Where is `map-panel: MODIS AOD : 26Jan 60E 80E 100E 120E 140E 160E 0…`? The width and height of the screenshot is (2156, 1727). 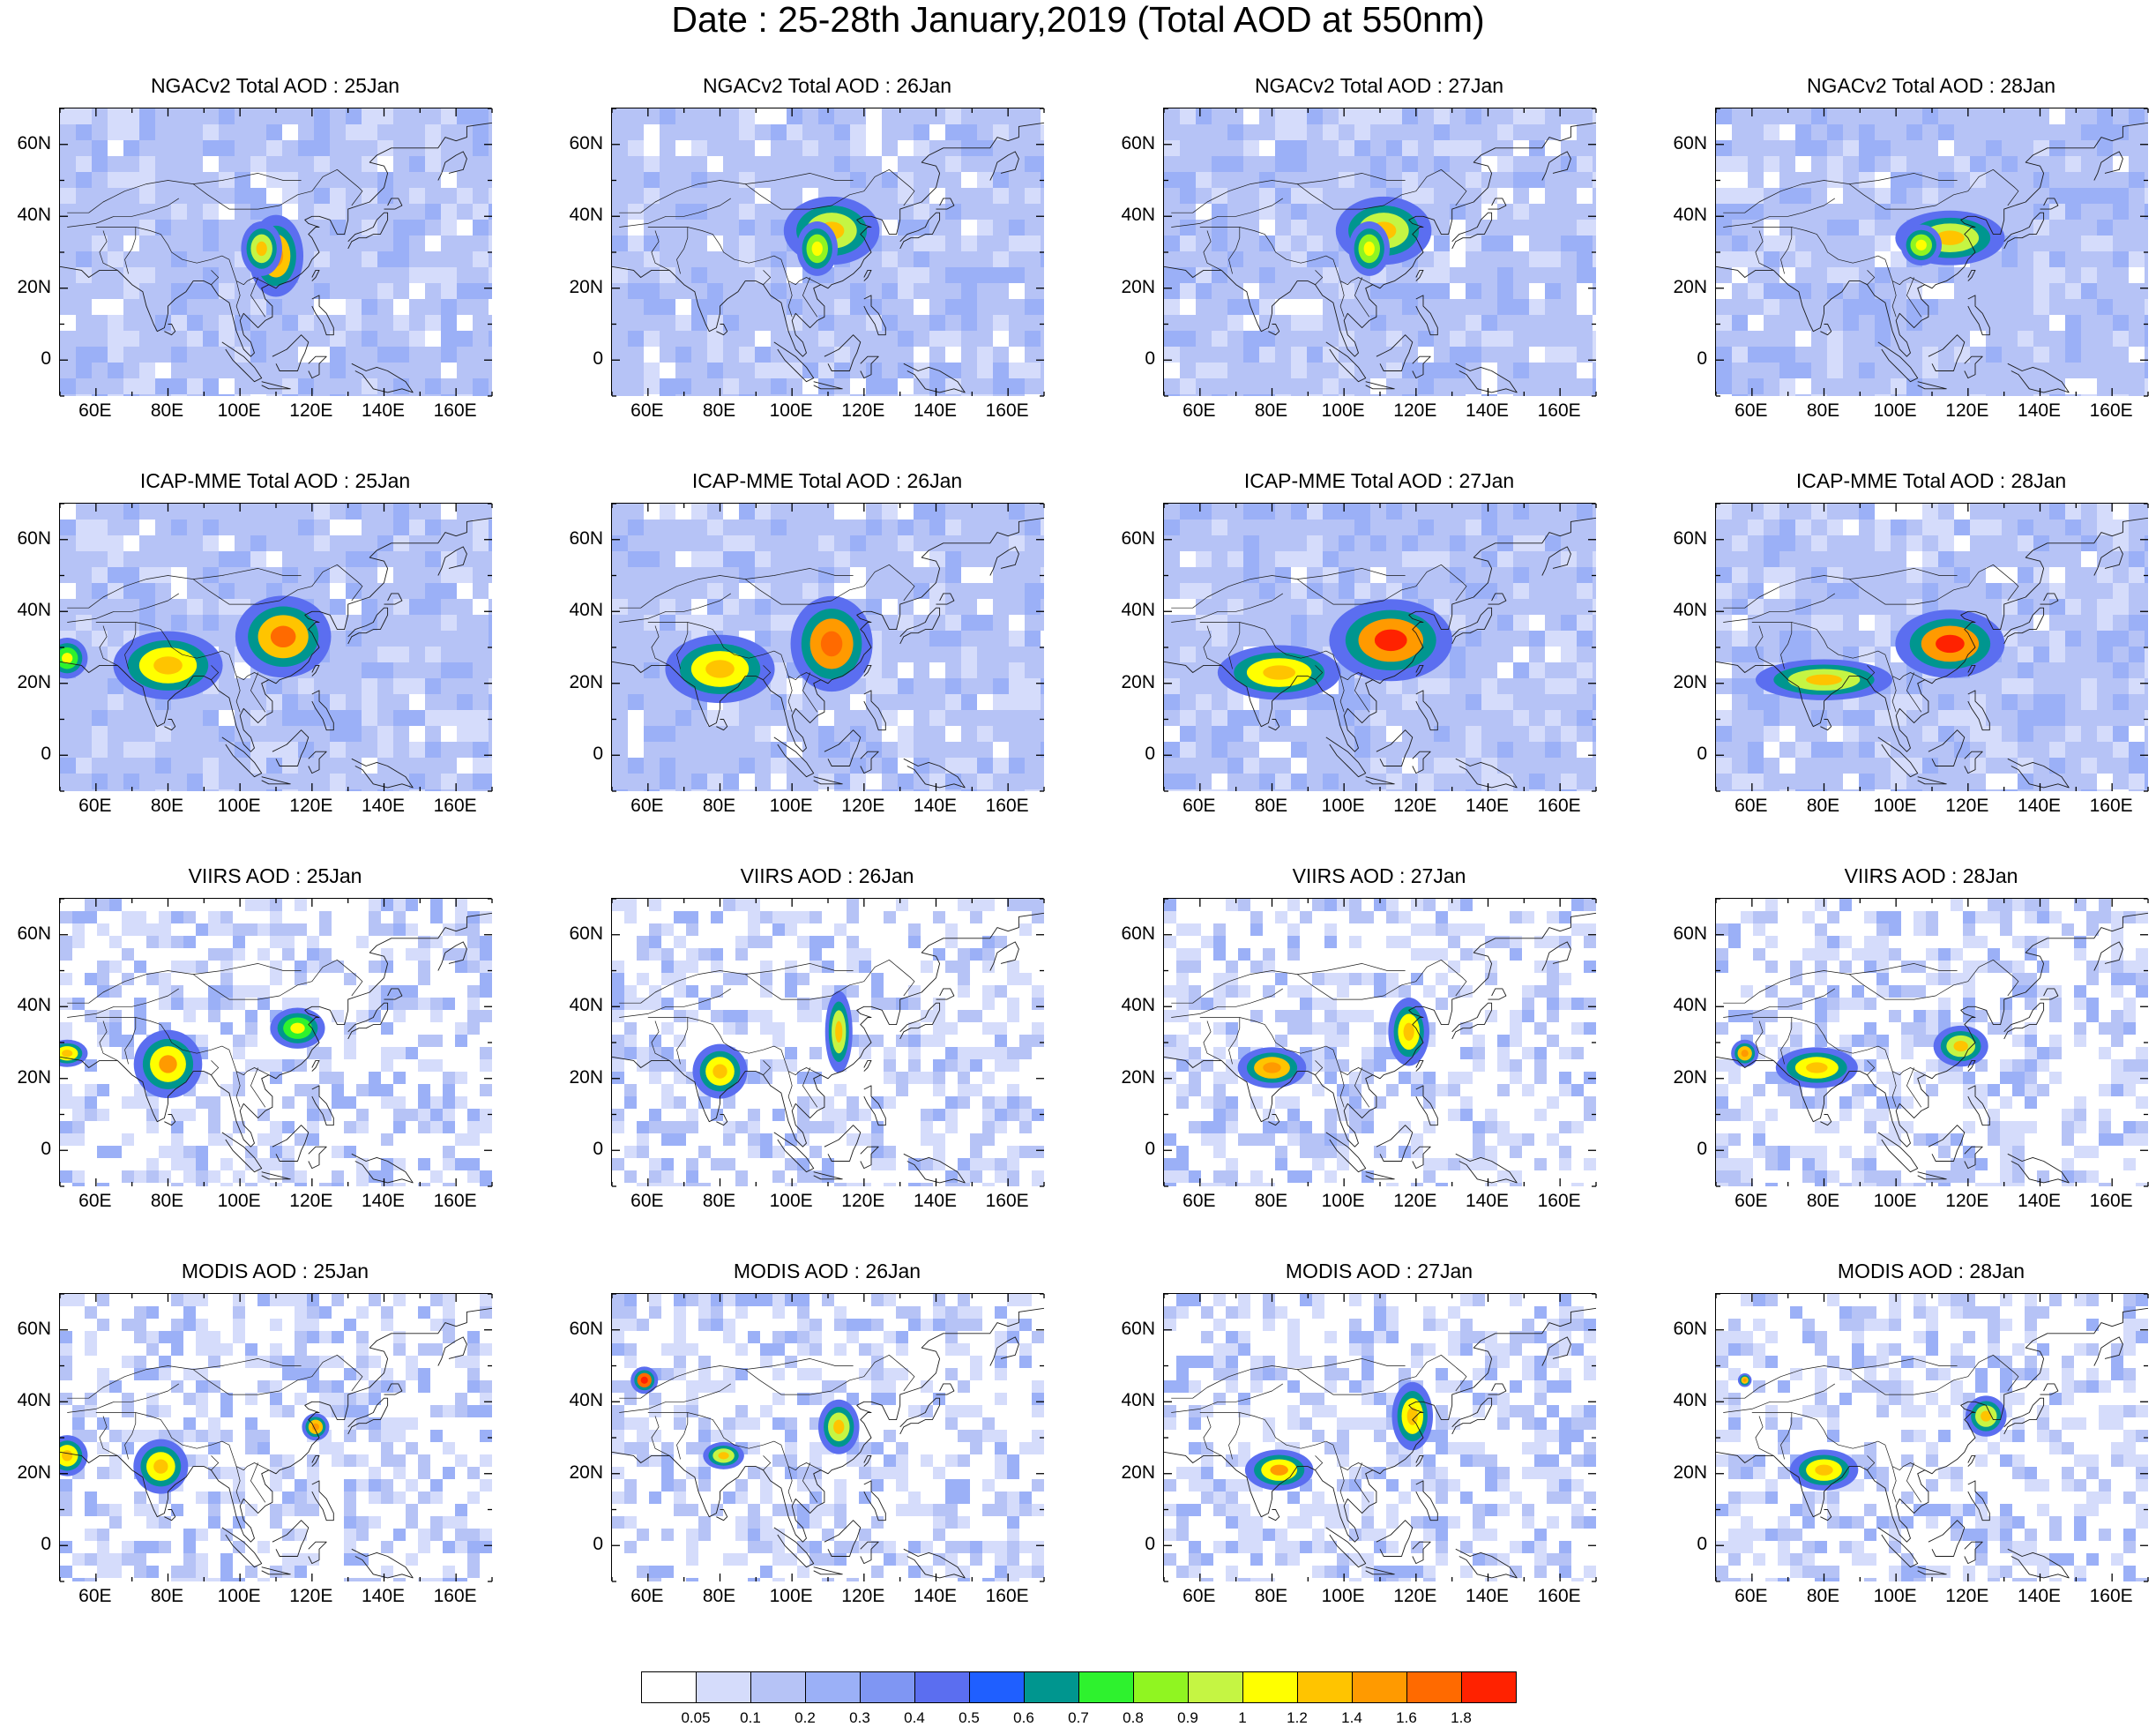 map-panel: MODIS AOD : 26Jan 60E 80E 100E 120E 140E 160E 0… is located at coordinates (827, 1454).